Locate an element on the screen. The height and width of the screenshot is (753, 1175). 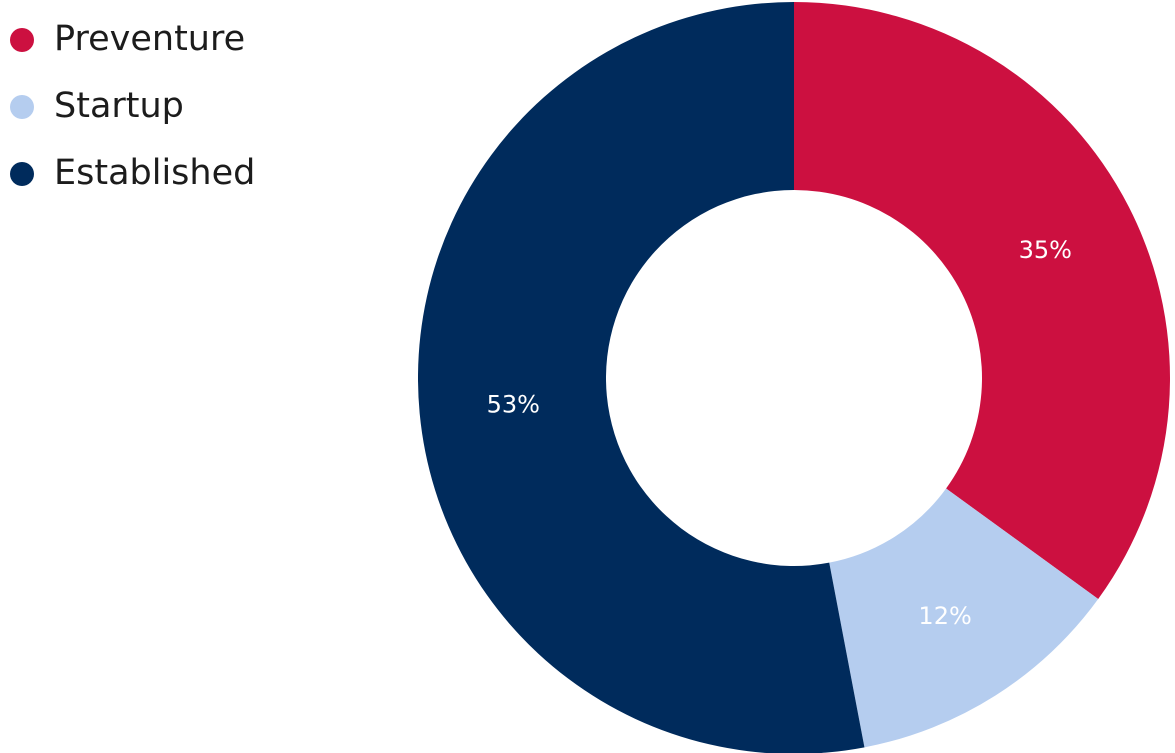
legend-item-startup: Startup is located at coordinates (132, 106).